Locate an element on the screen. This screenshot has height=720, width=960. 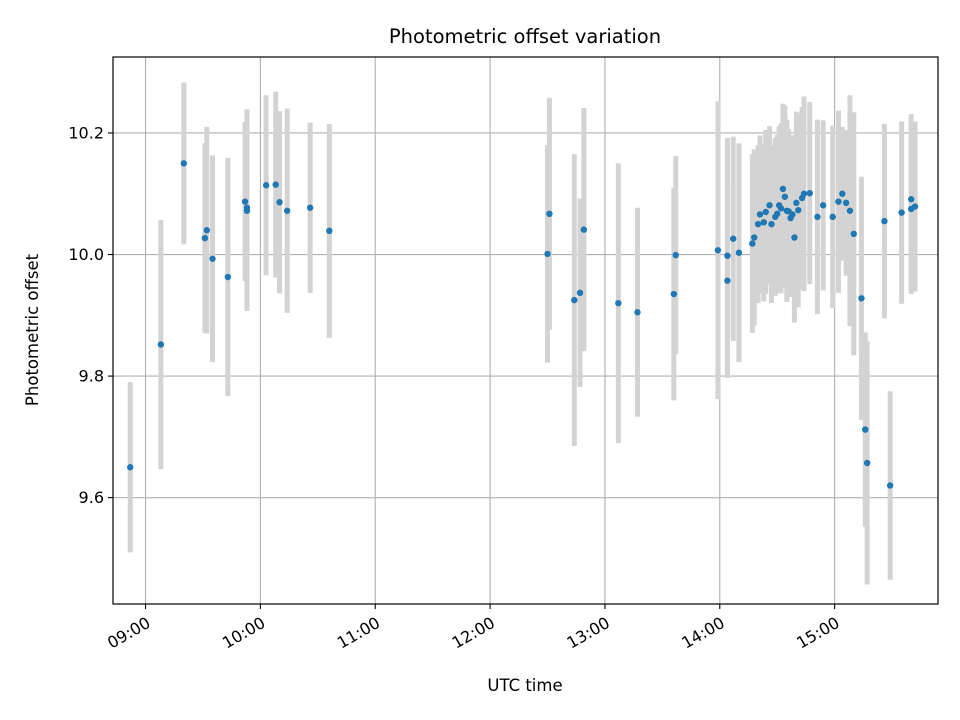
chart-title: Photometric offset variation is located at coordinates (525, 36).